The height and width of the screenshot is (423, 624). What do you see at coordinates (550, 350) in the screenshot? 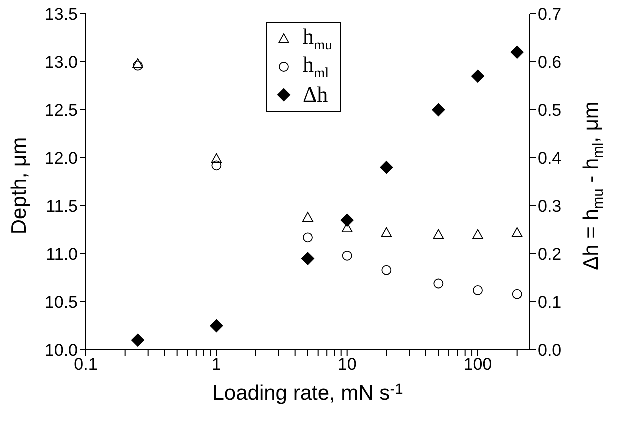
I see `y2-tick-label: 0.0` at bounding box center [550, 350].